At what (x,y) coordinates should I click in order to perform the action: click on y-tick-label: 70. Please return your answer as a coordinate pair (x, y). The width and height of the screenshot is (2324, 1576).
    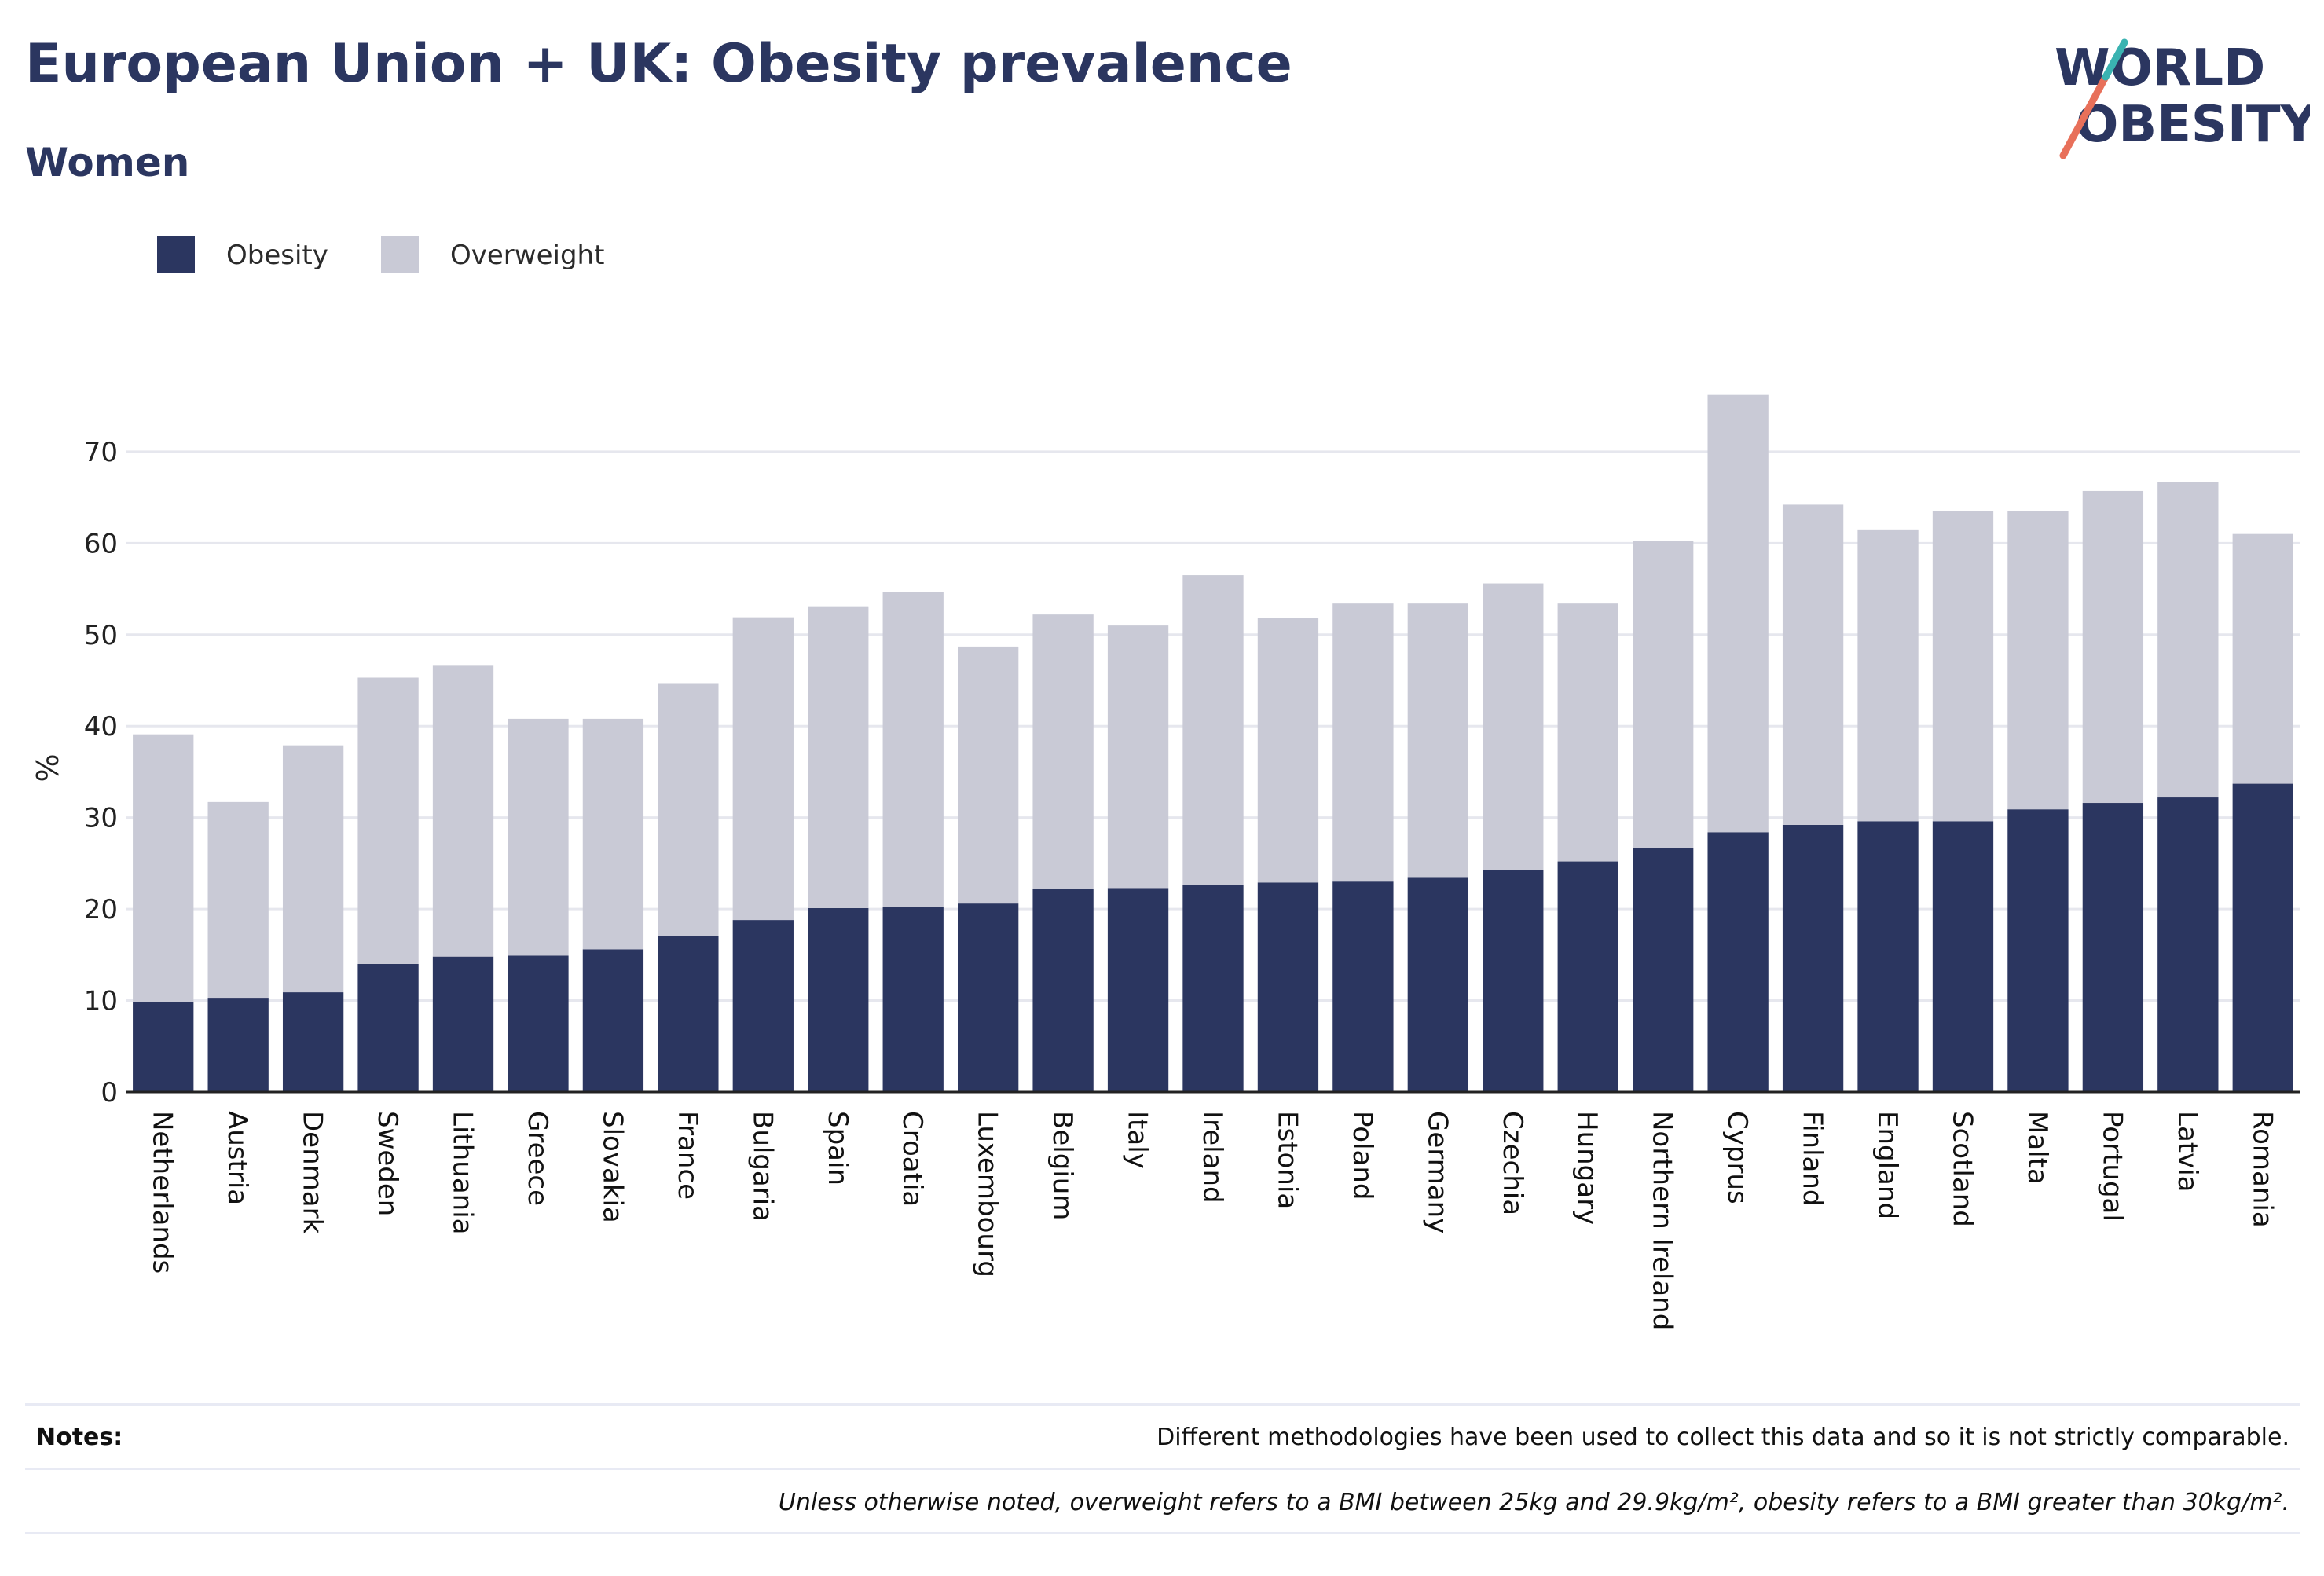
    Looking at the image, I should click on (101, 452).